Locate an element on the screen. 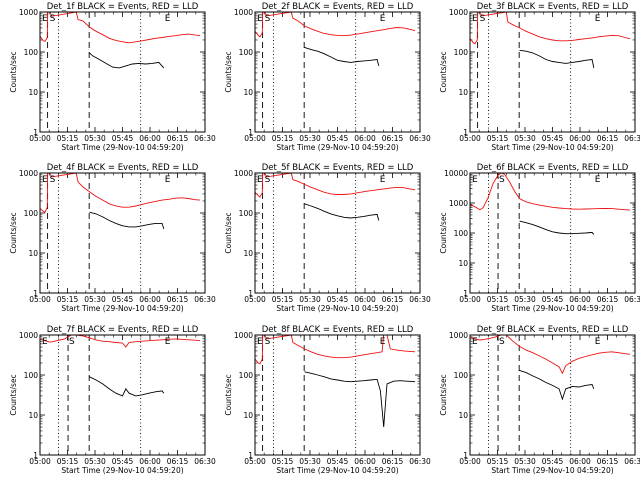  chart-title: Det_1f BLACK = Events, RED = LLD is located at coordinates (123, 7).